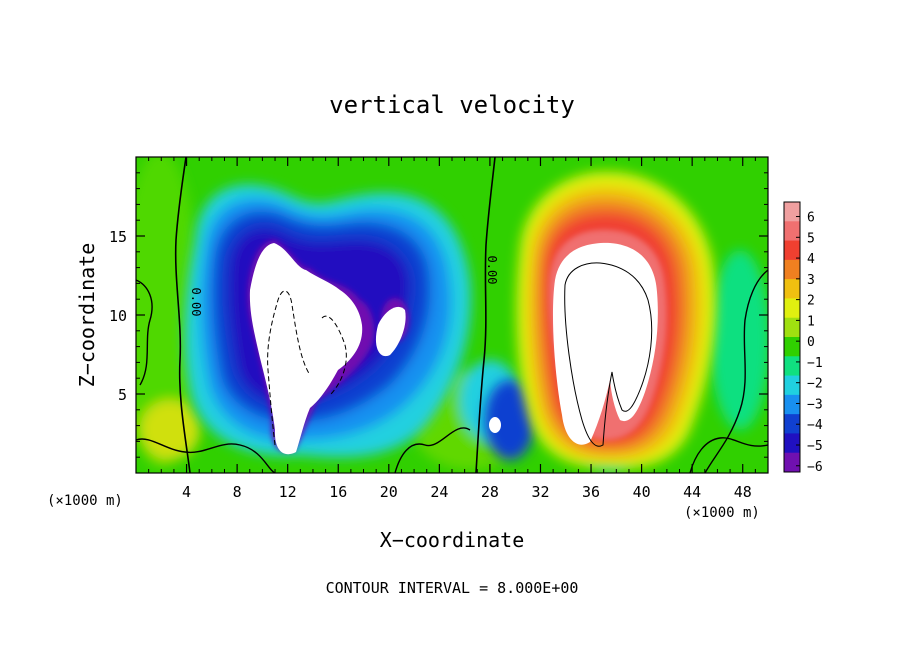 This screenshot has height=654, width=904. I want to click on colorbar-label: 6, so click(811, 218).